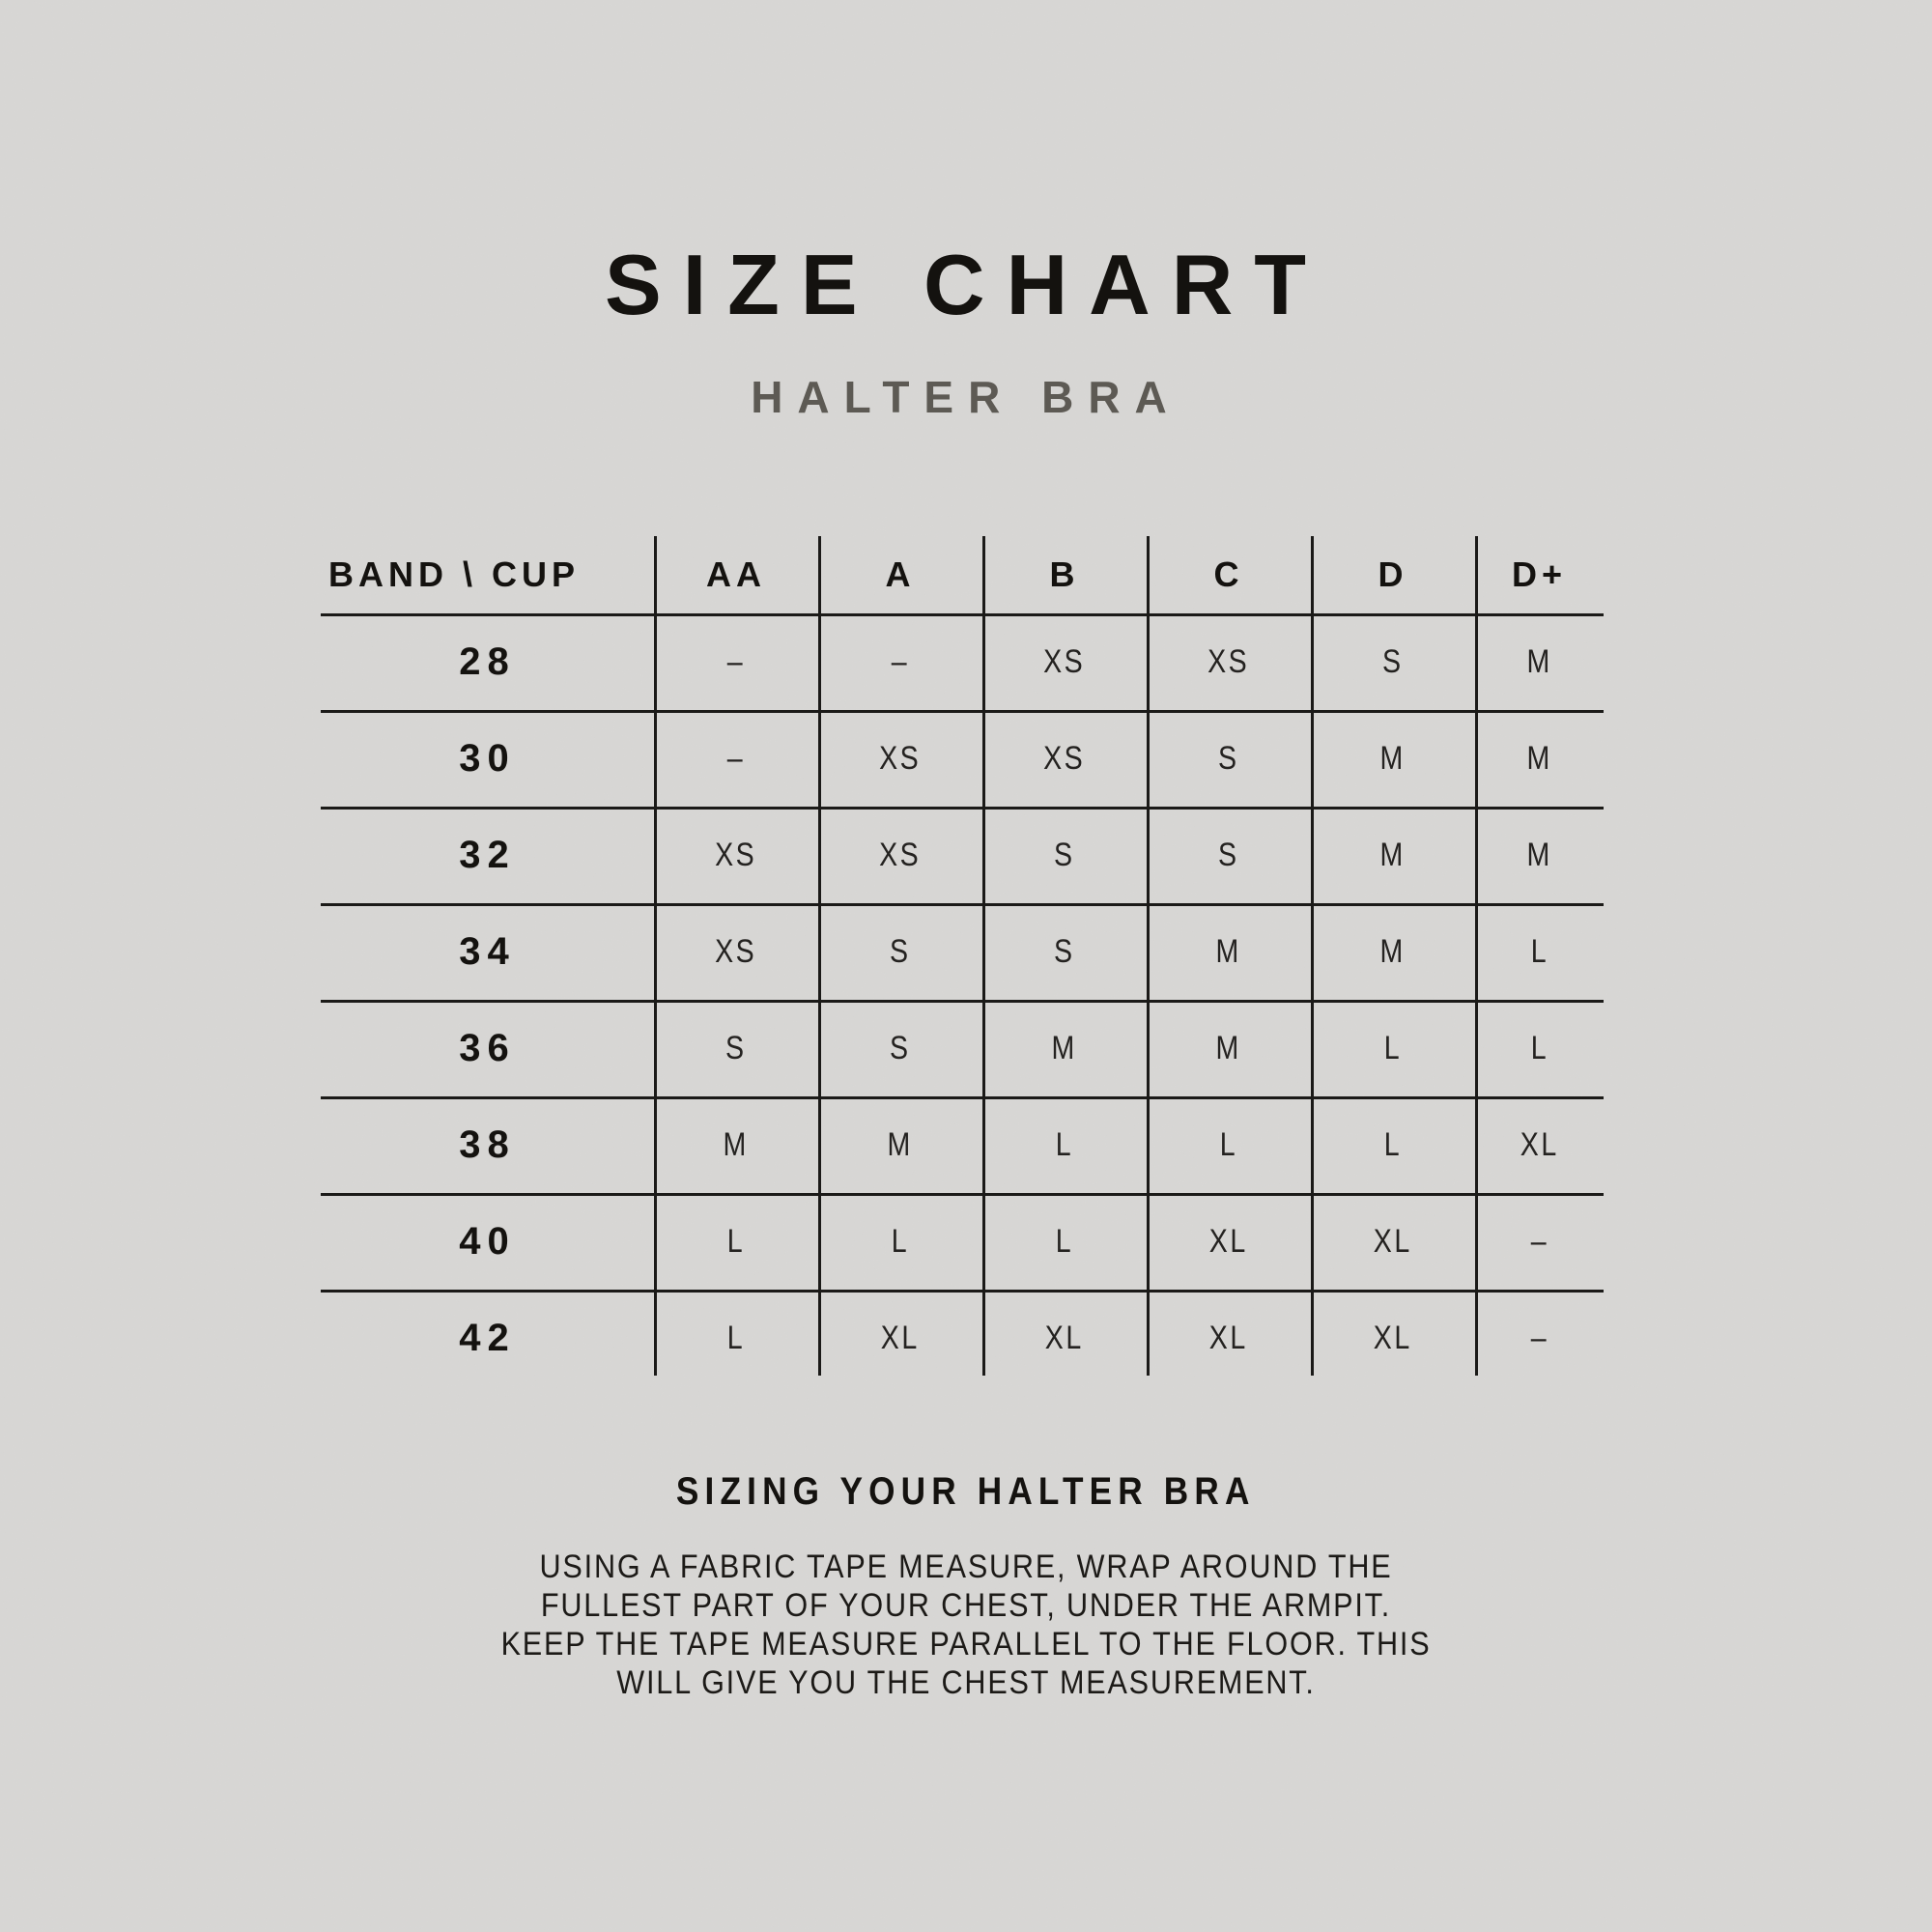  I want to click on band-row-label: 30, so click(487, 758).